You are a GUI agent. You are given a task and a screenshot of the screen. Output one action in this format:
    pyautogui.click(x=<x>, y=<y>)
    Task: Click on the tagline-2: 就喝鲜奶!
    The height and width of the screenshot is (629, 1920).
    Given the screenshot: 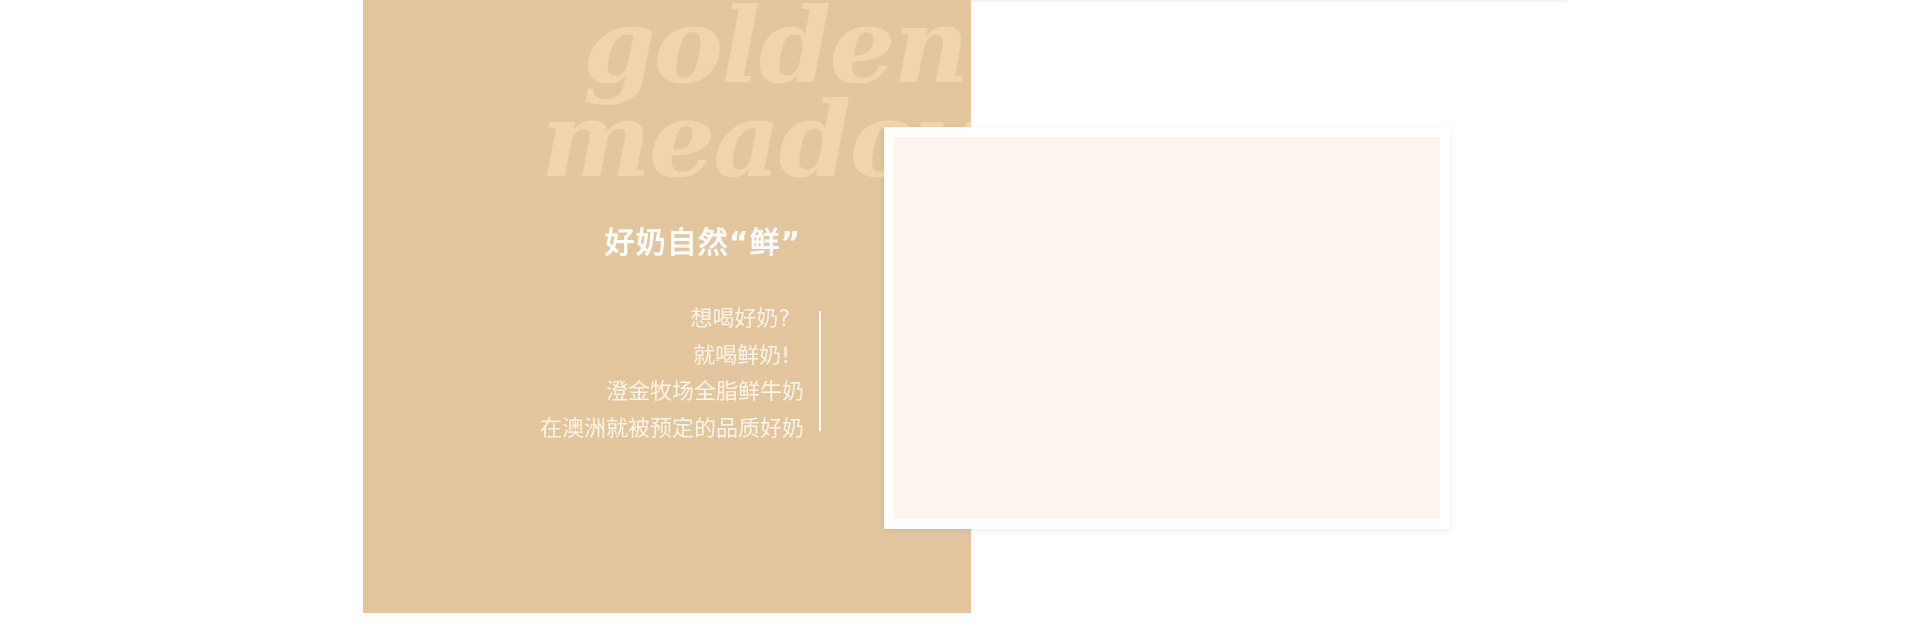 What is the action you would take?
    pyautogui.click(x=741, y=356)
    